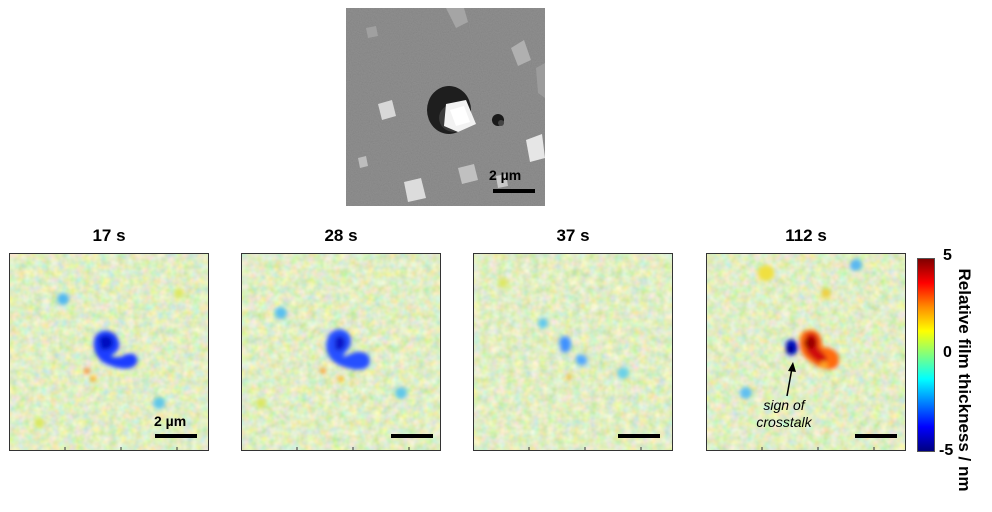 The image size is (992, 512). Describe the element at coordinates (639, 436) in the screenshot. I see `panel-scale-bar-37s` at that location.